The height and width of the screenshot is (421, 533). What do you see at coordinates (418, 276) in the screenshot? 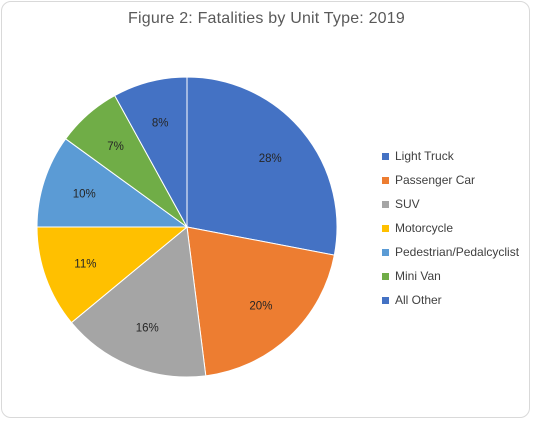
I see `legend-label-mini-van: Mini Van` at bounding box center [418, 276].